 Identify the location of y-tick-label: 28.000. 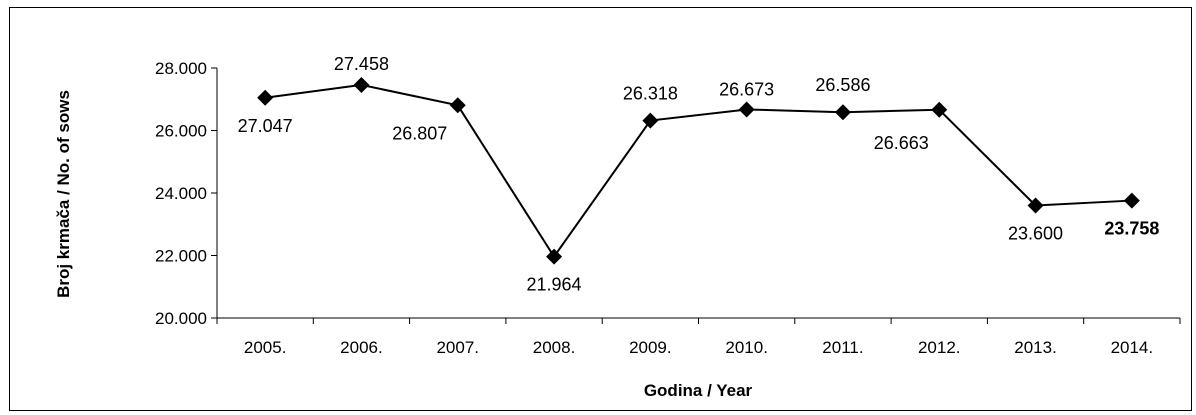
(181, 68).